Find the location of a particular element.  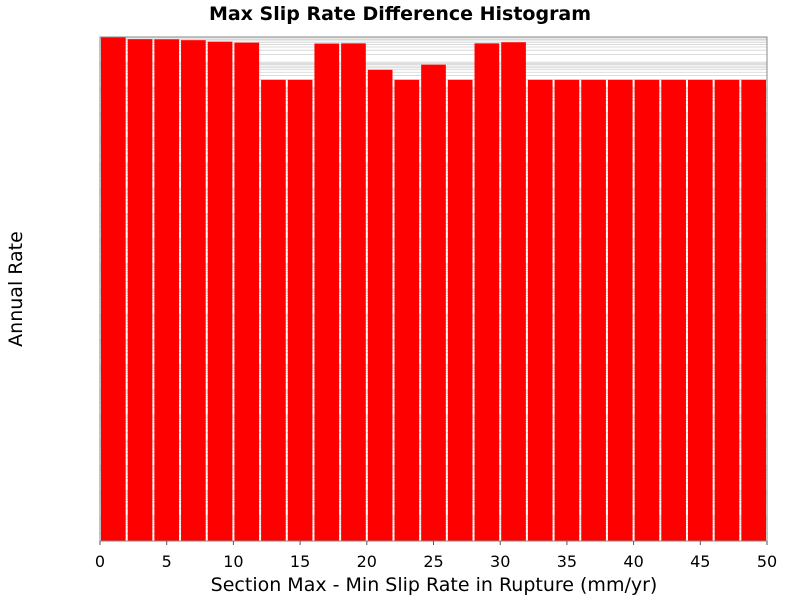

x-tick-label: 10 is located at coordinates (233, 561).